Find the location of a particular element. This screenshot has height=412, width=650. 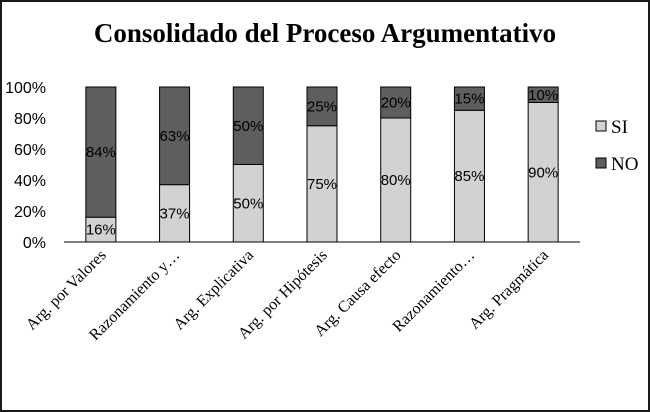

data-label: 16% is located at coordinates (101, 230).